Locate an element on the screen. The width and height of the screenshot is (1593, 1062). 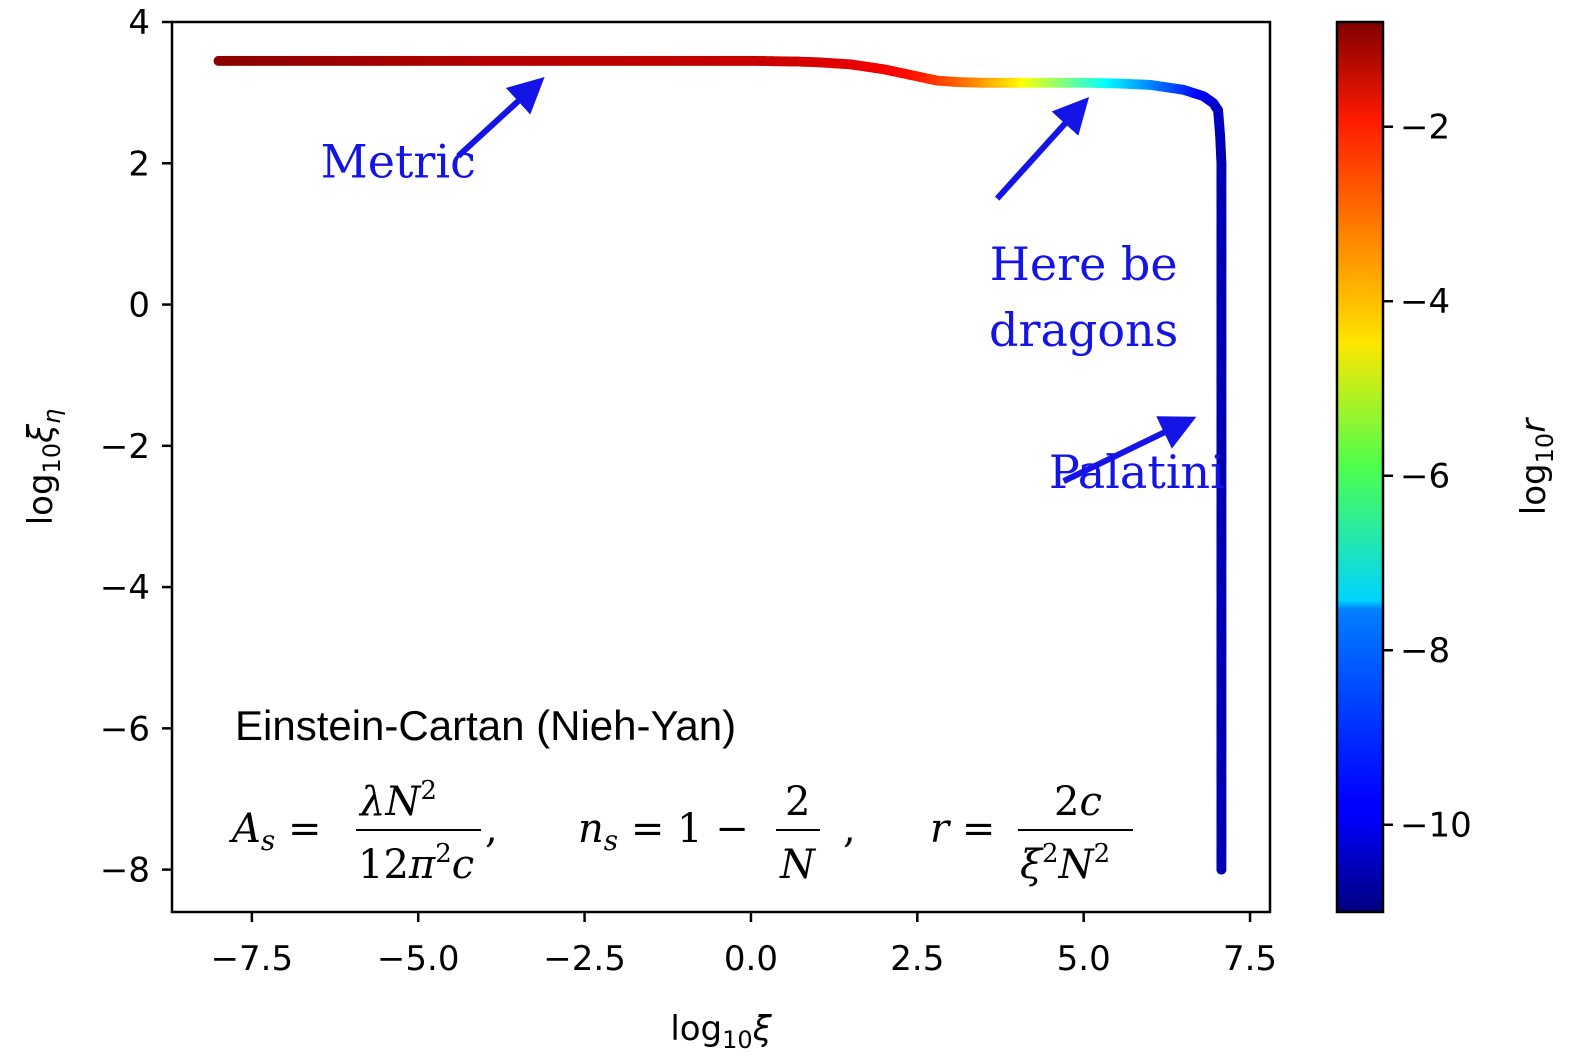
colorbar-axis: −2 −4 −6 −8 −10 is located at coordinates (1427, 477).